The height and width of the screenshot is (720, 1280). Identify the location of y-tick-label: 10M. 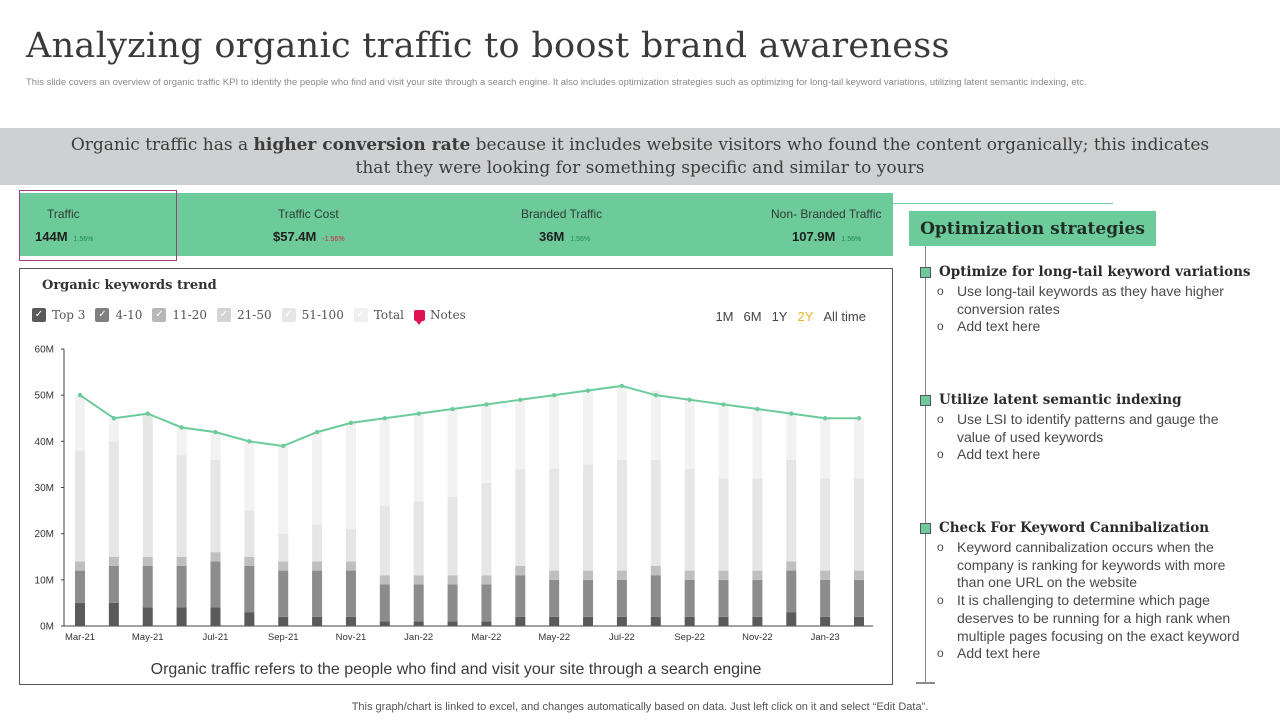
(44, 580).